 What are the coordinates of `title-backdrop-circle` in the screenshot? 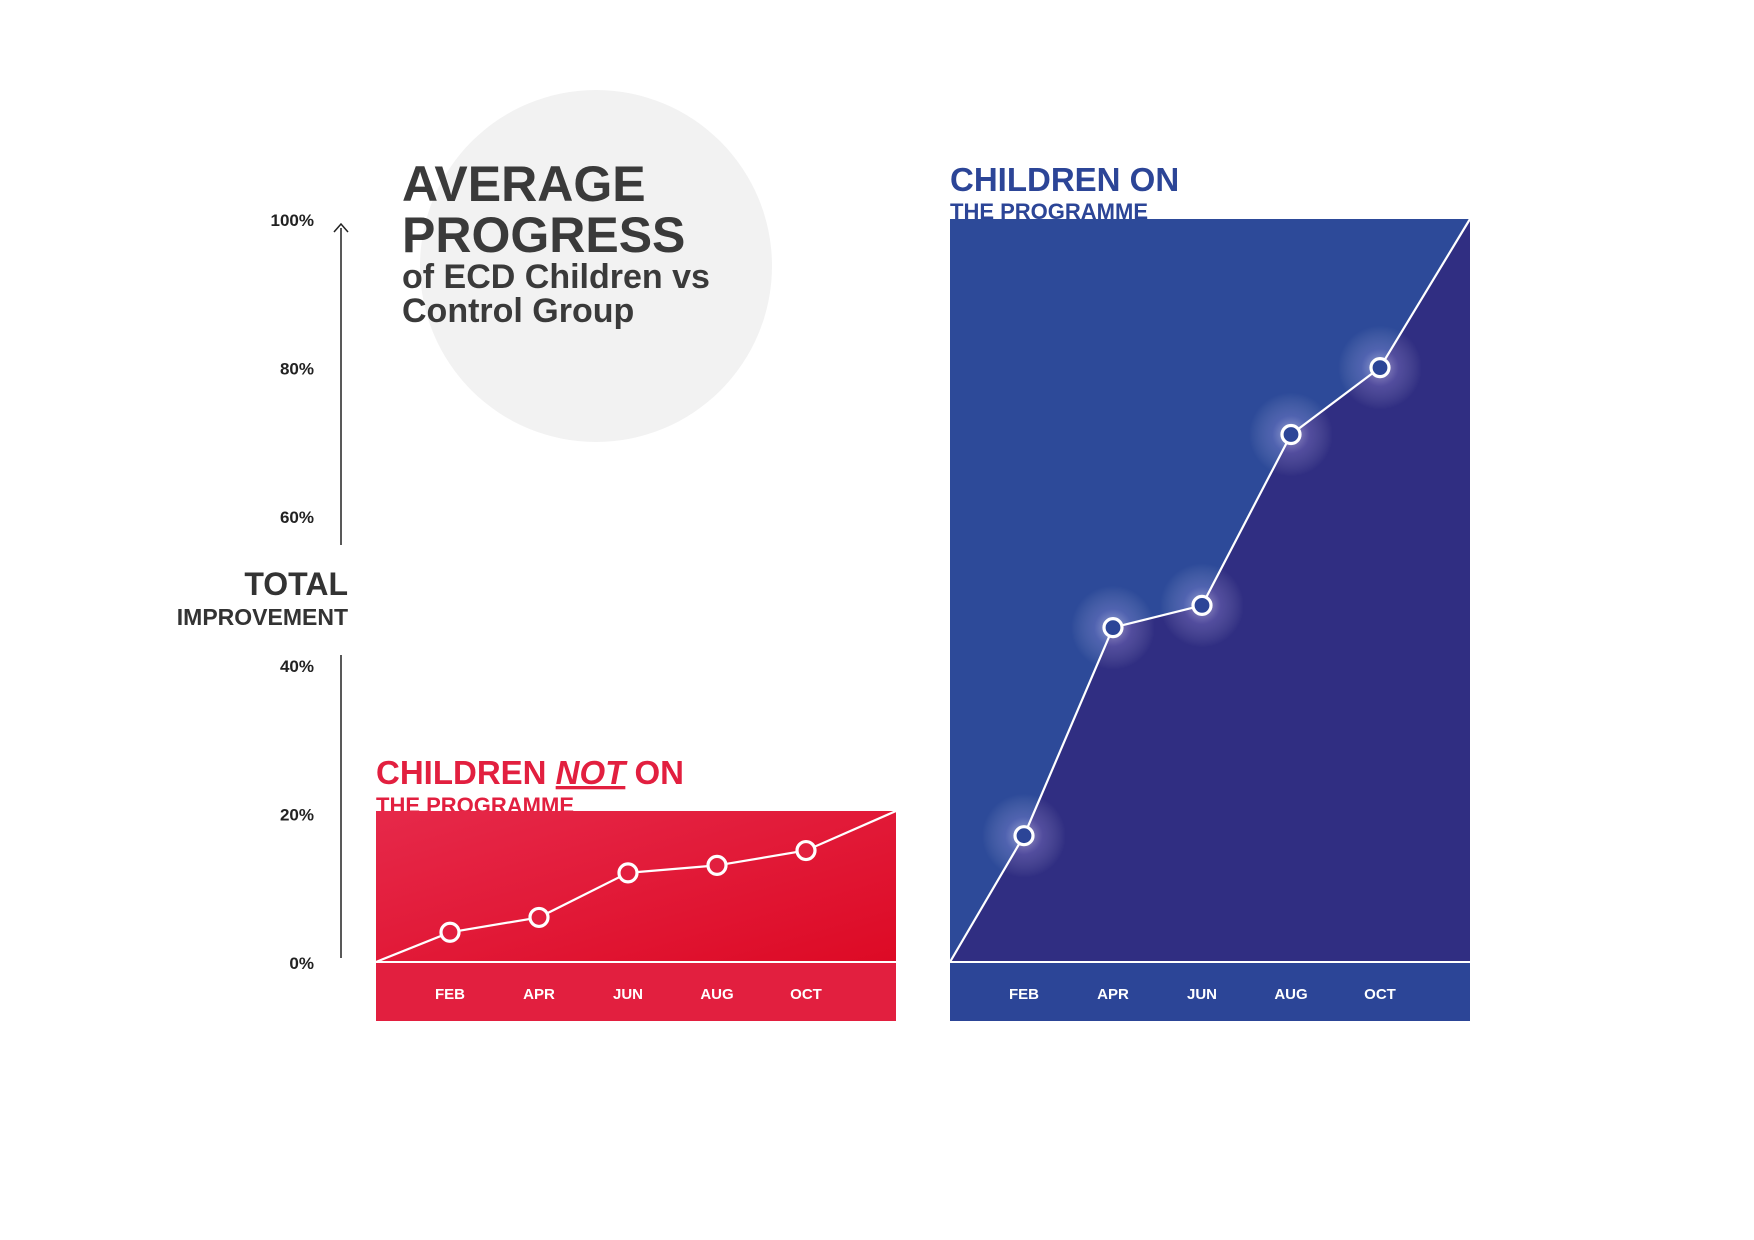 It's located at (596, 266).